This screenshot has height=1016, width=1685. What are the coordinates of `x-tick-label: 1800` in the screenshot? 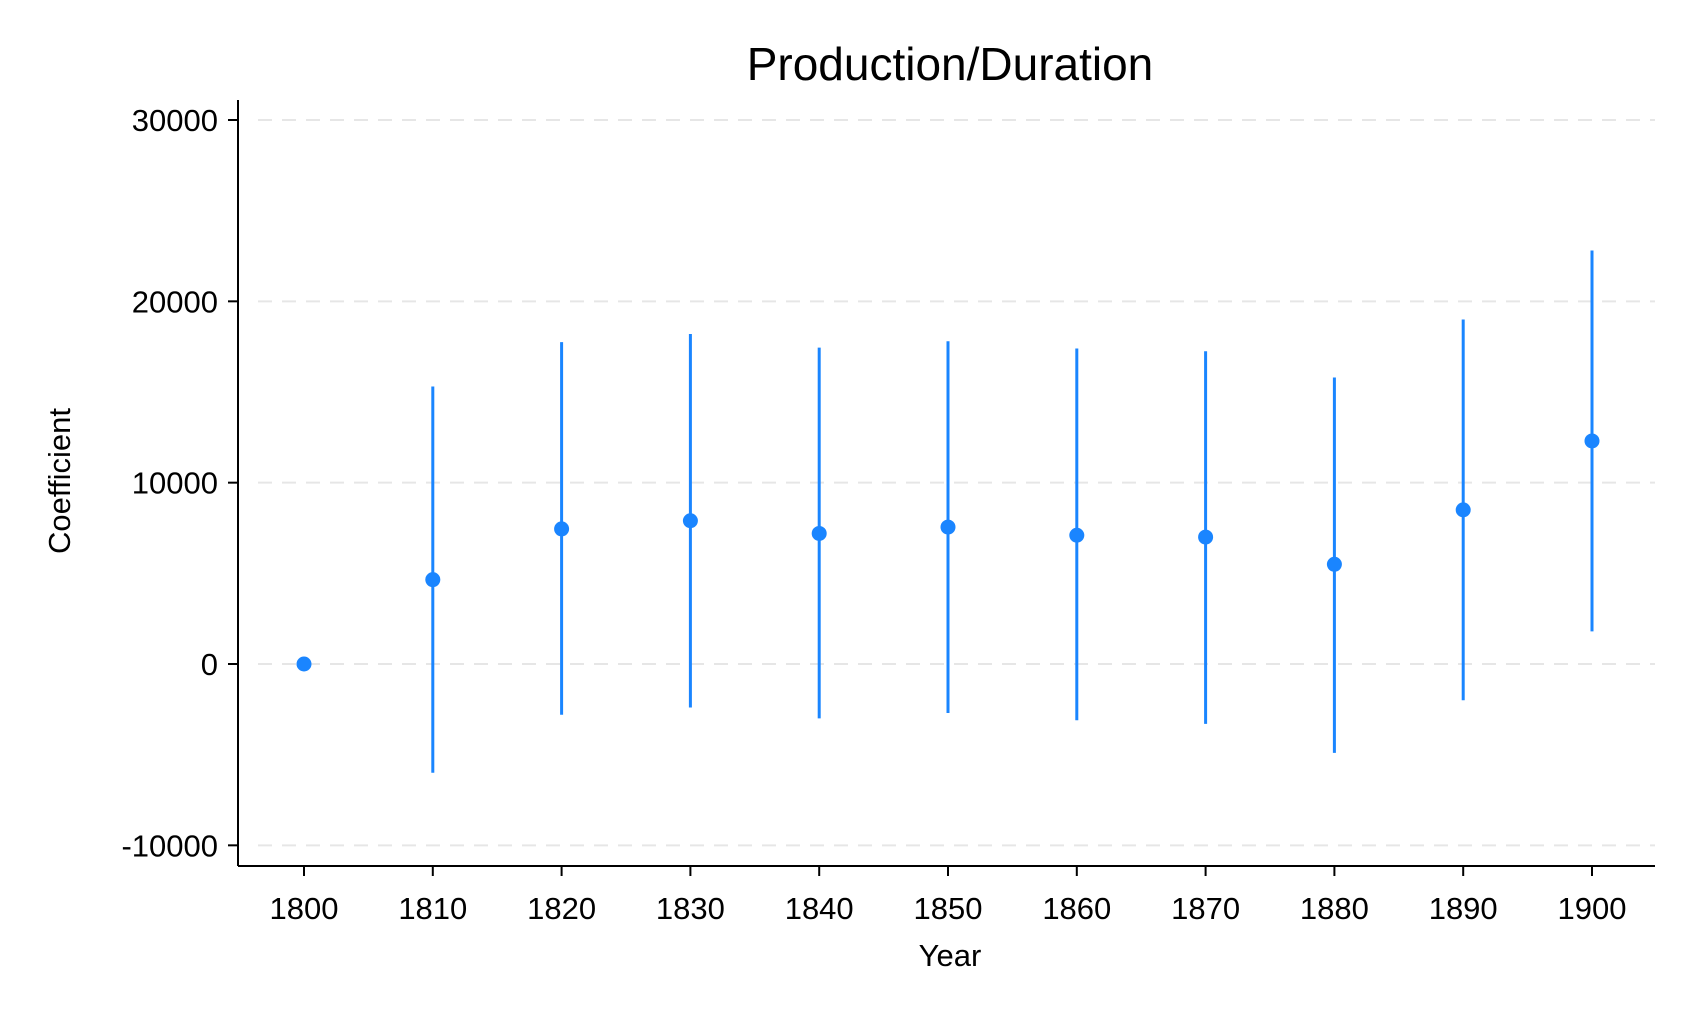 It's located at (304, 908).